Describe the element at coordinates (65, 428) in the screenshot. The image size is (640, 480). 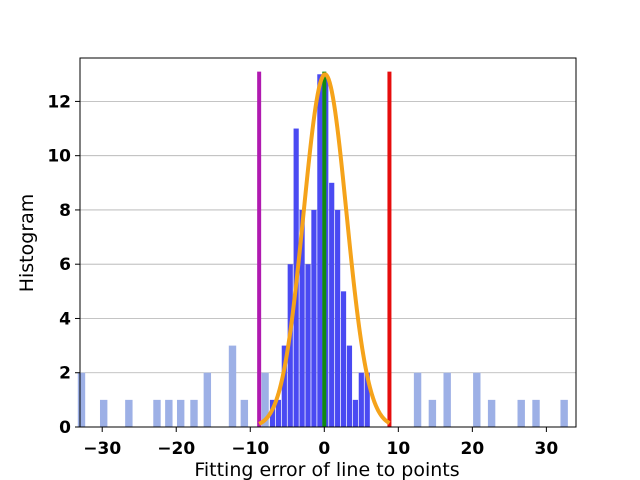
I see `y-tick-label-0: 0` at that location.